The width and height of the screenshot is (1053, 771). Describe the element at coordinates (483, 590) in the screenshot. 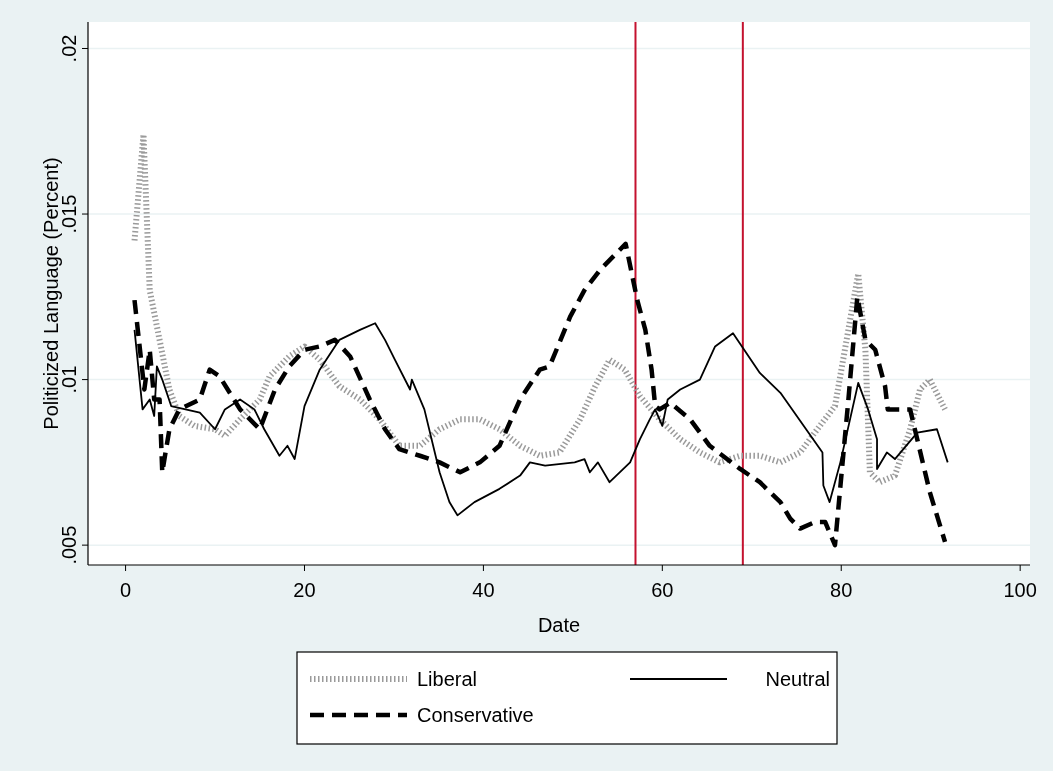

I see `x-tick-label: 40` at that location.